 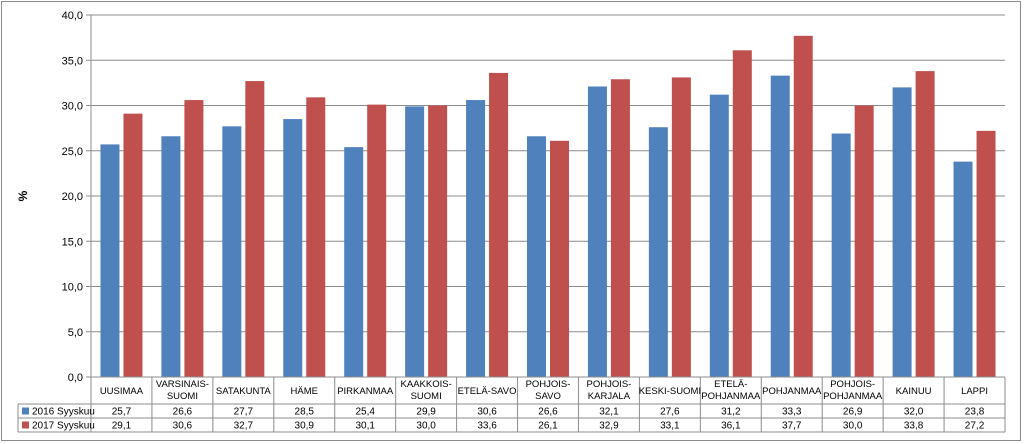 What do you see at coordinates (63, 412) in the screenshot?
I see `legend-label: 2016 Syyskuu` at bounding box center [63, 412].